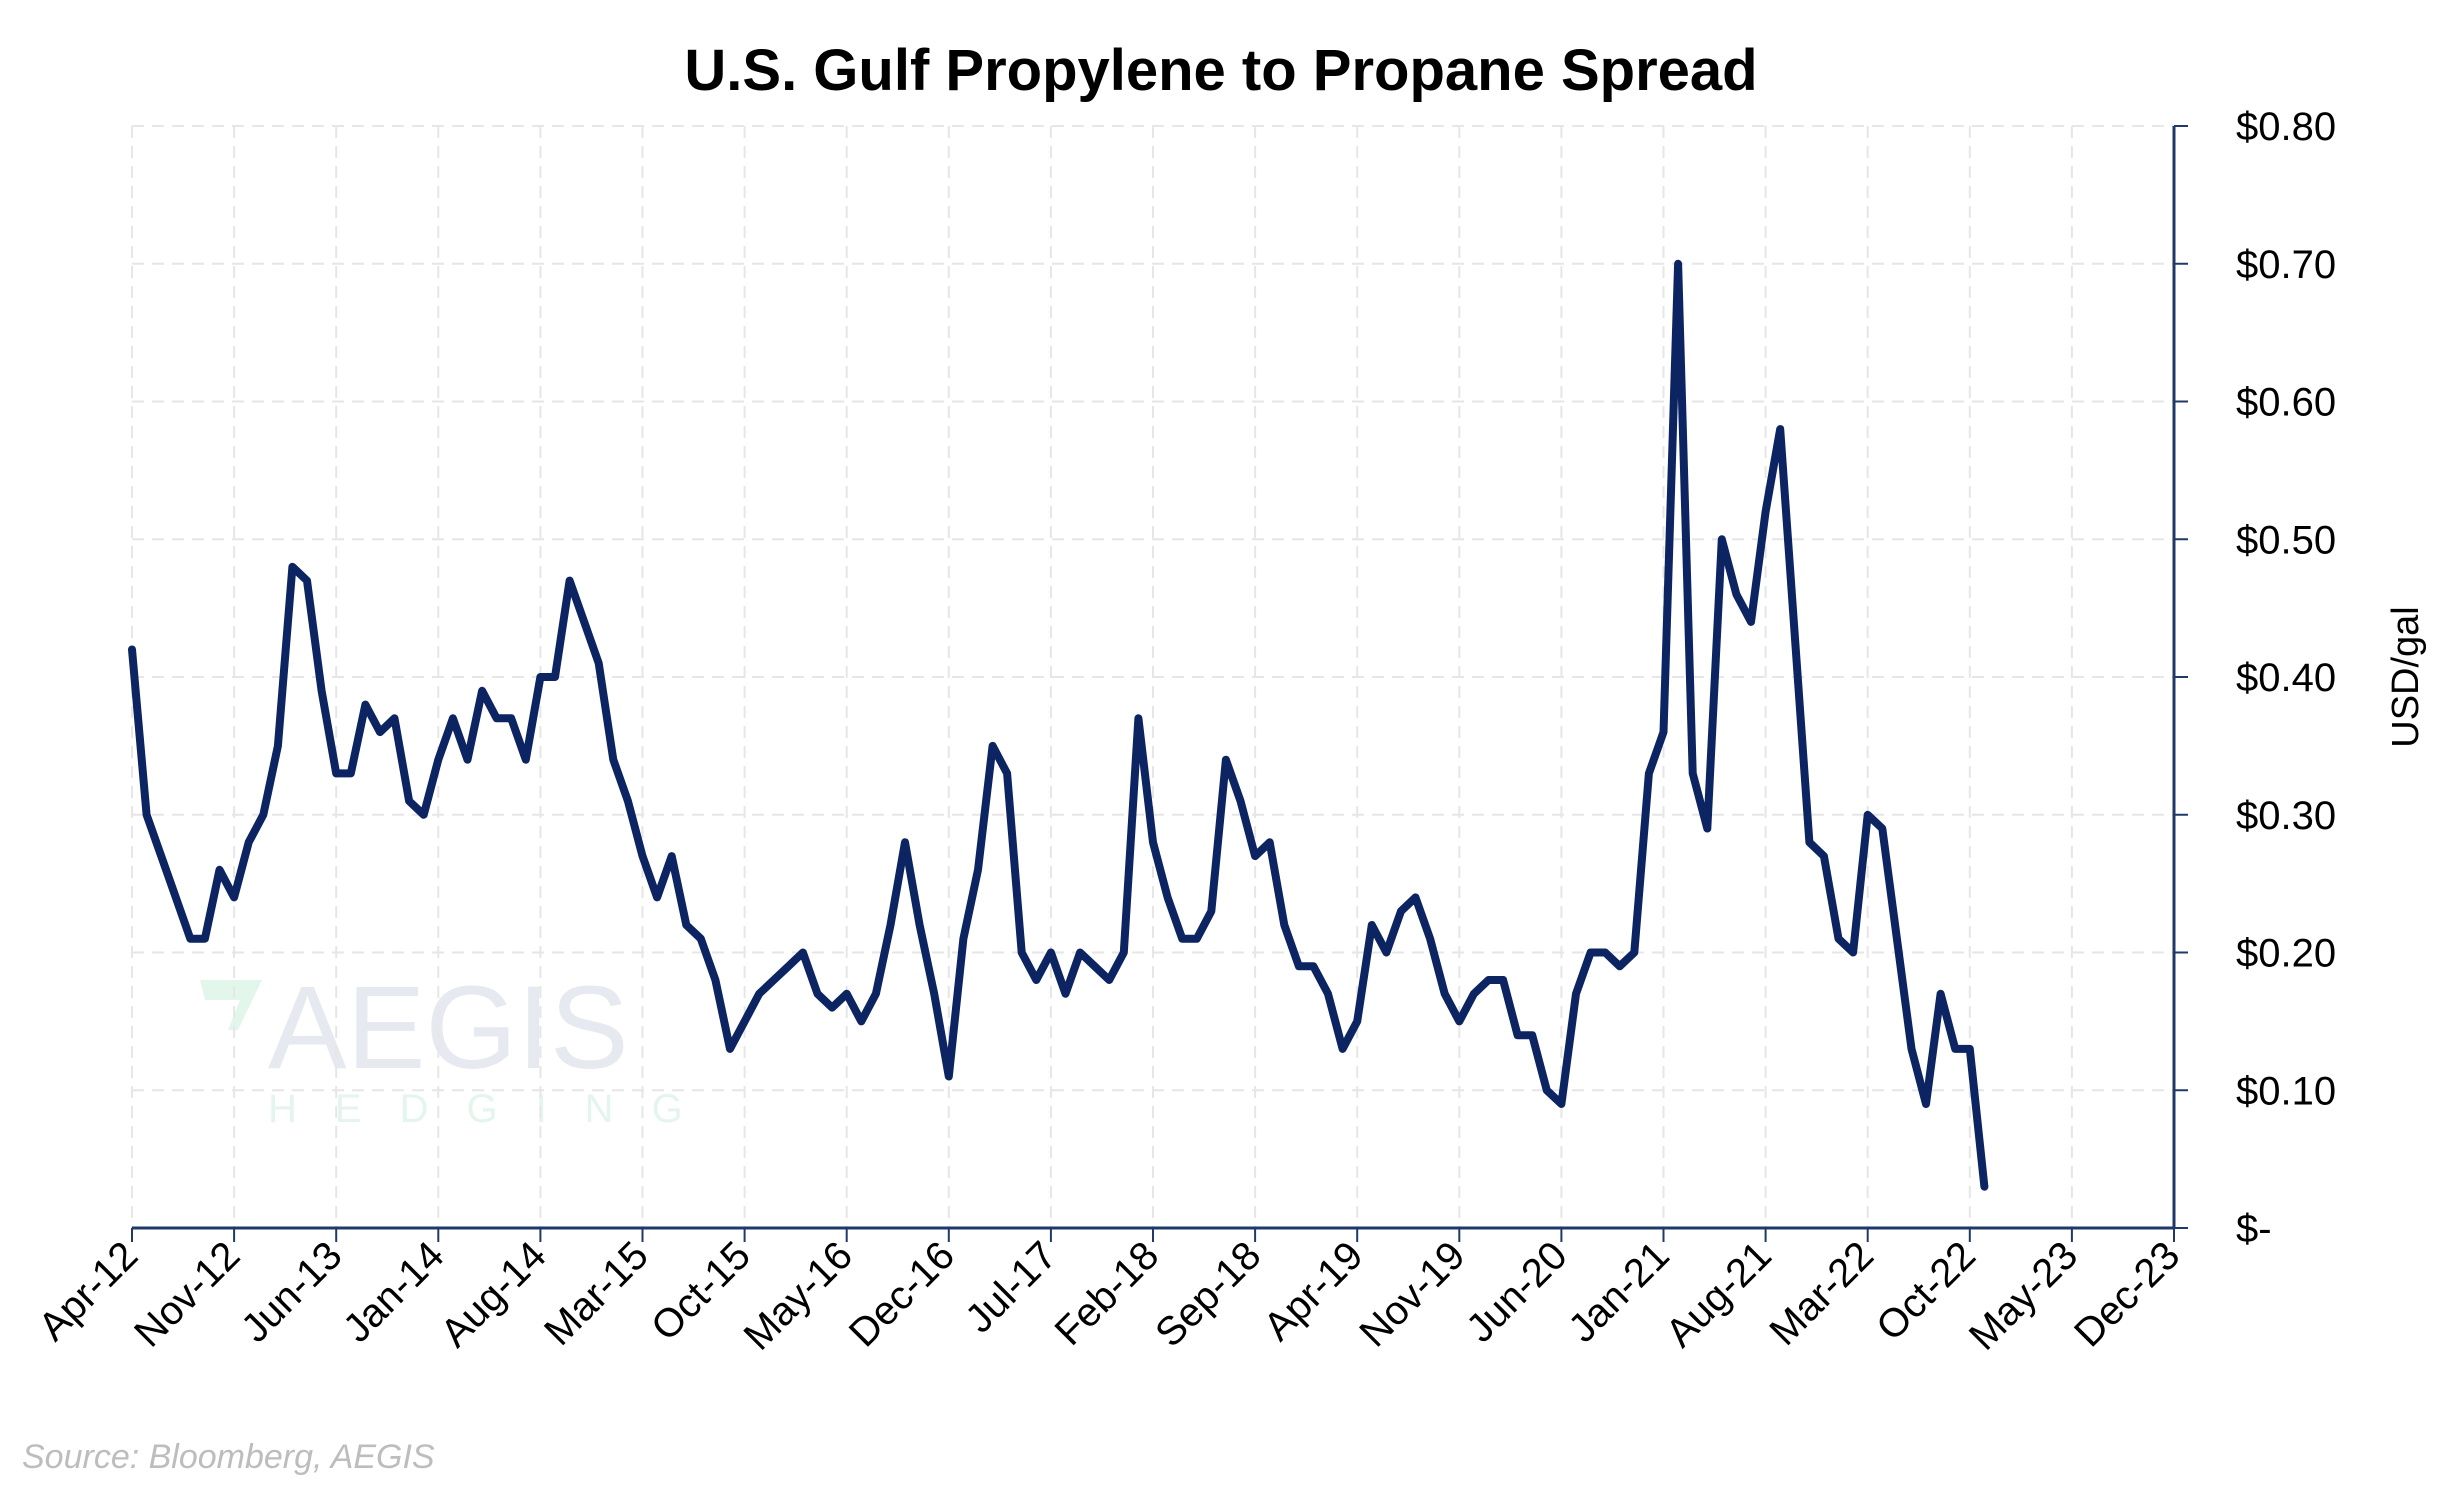 This screenshot has height=1485, width=2442. What do you see at coordinates (902, 1294) in the screenshot?
I see `x-tick-label: Dec-16` at bounding box center [902, 1294].